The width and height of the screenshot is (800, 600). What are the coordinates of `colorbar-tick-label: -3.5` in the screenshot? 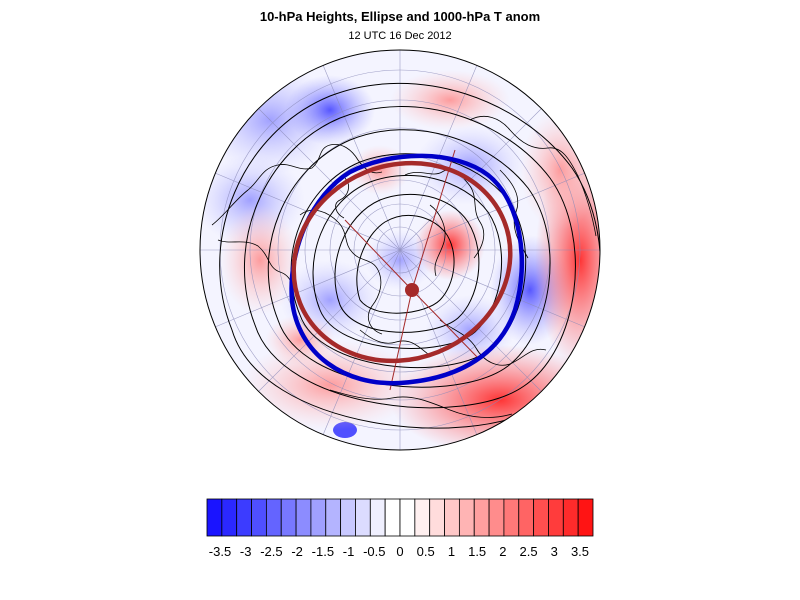 It's located at (220, 551).